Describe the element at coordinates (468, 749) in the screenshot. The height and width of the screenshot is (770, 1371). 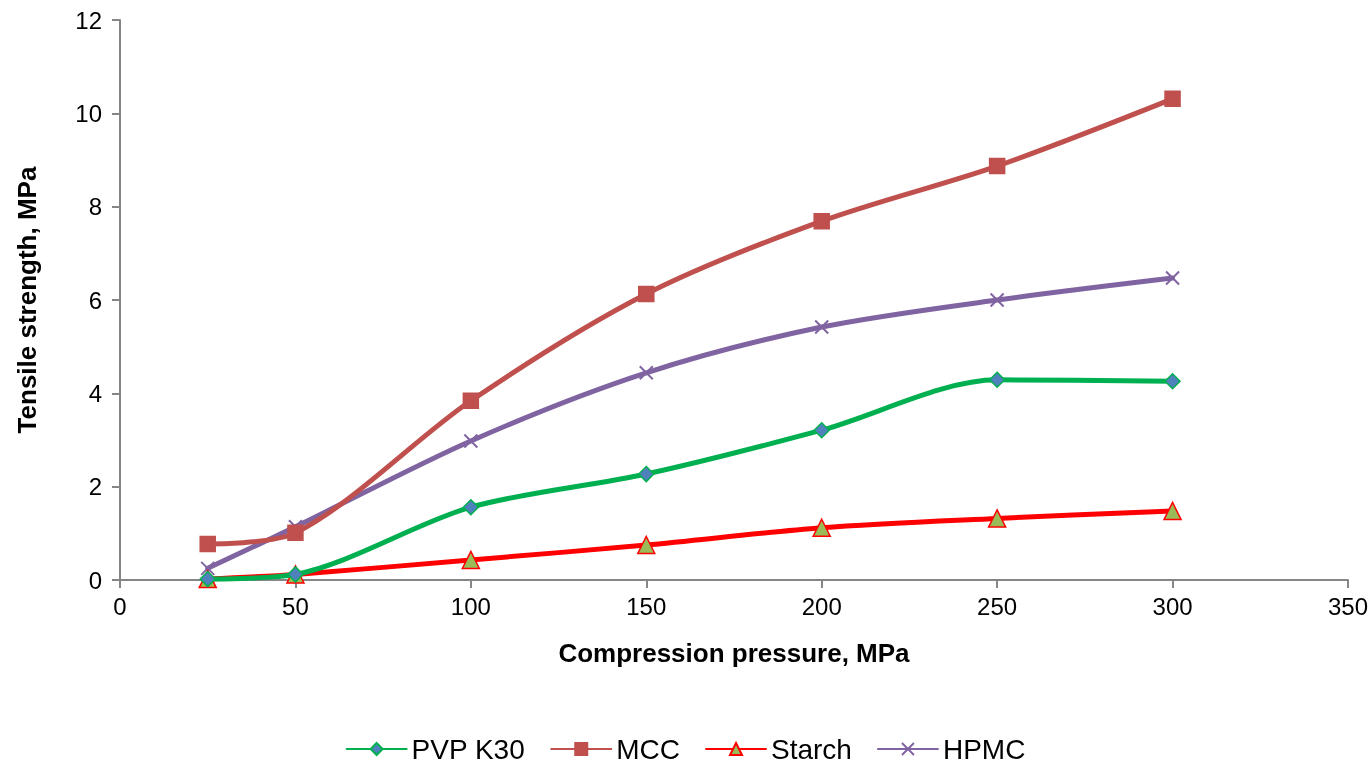
I see `legend-label: PVP K30` at that location.